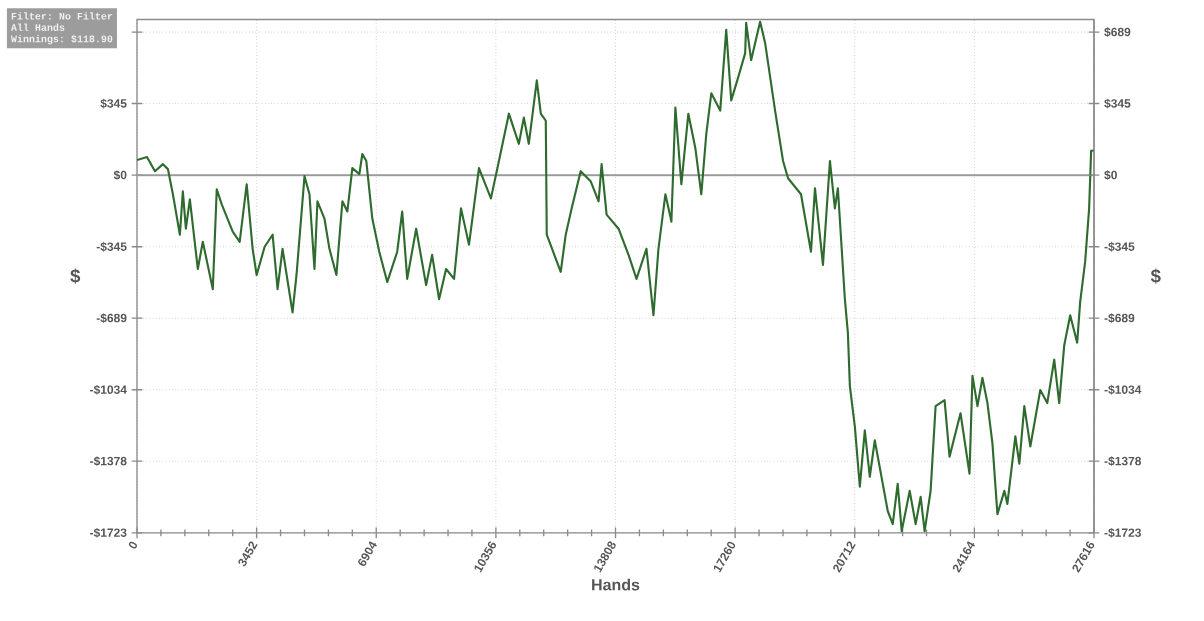  What do you see at coordinates (108, 532) in the screenshot?
I see `y-tick-label: -$1723` at bounding box center [108, 532].